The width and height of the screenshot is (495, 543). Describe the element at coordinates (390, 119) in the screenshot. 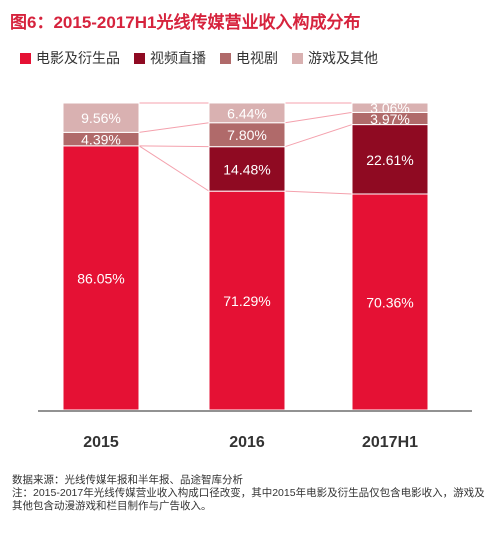

I see `data-label-2017H1-3: 3.97%` at that location.